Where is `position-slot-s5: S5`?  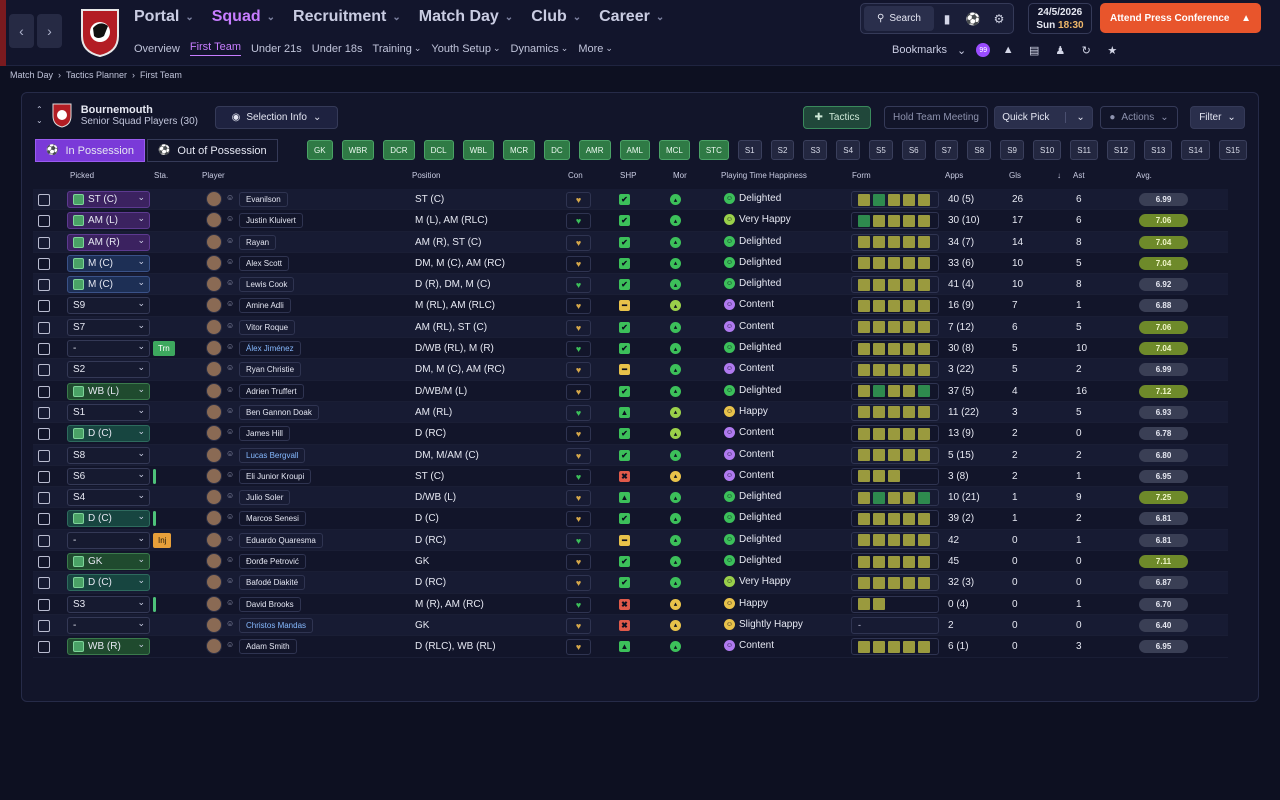 position-slot-s5: S5 is located at coordinates (881, 150).